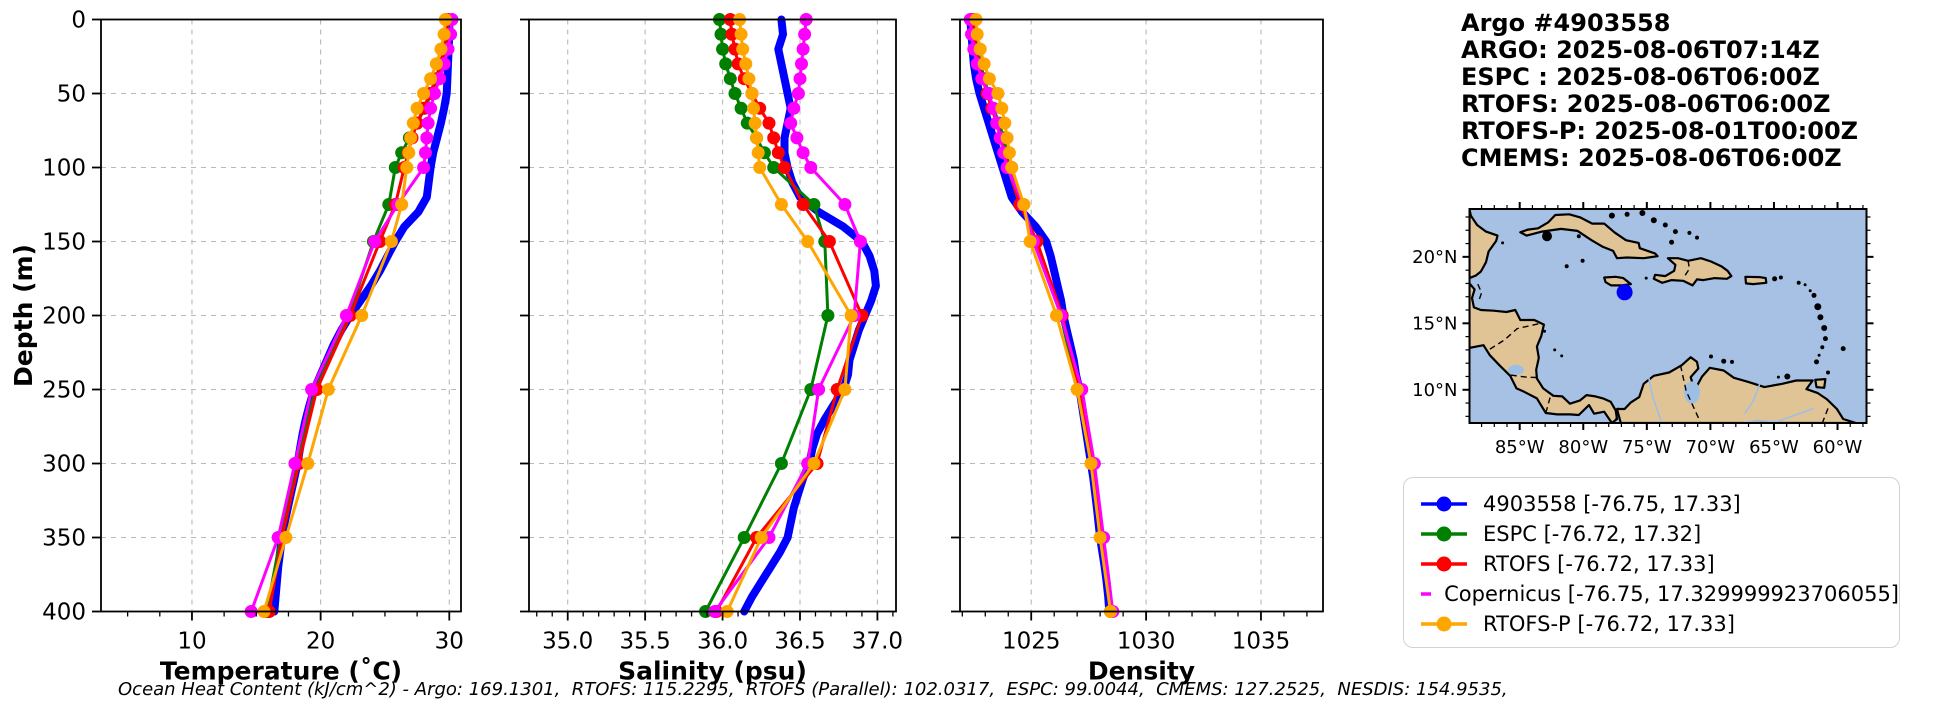 The width and height of the screenshot is (1948, 712). What do you see at coordinates (78, 21) in the screenshot?
I see `depth-tick-label: 0` at bounding box center [78, 21].